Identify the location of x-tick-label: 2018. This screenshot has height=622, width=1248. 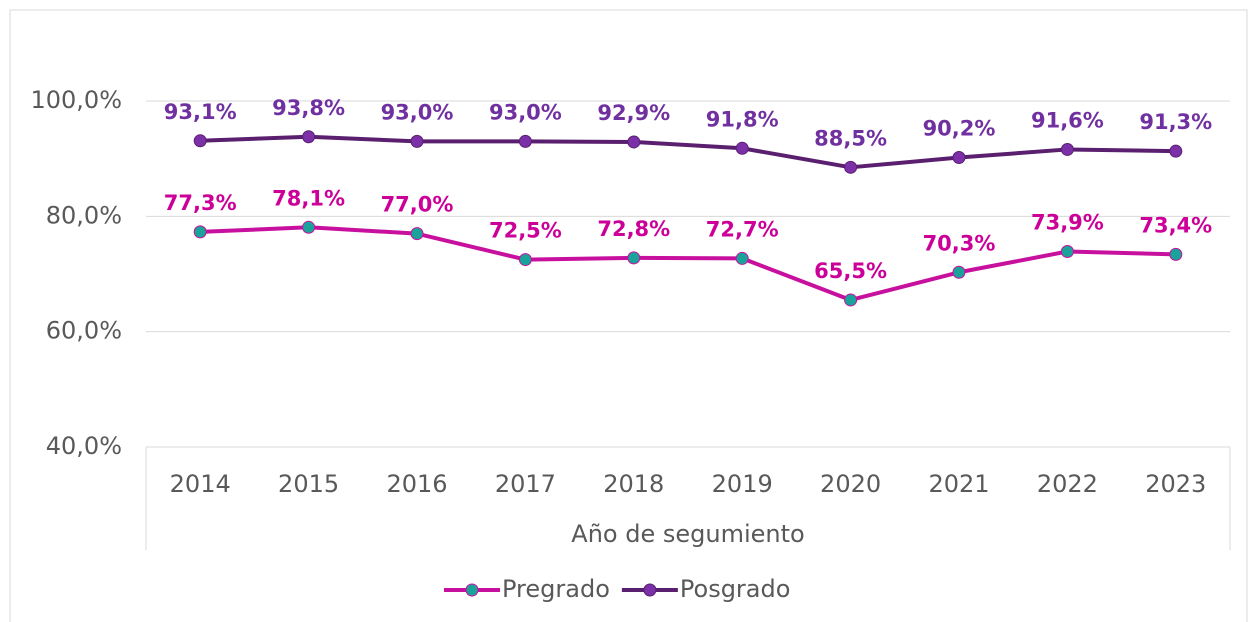
(633, 484).